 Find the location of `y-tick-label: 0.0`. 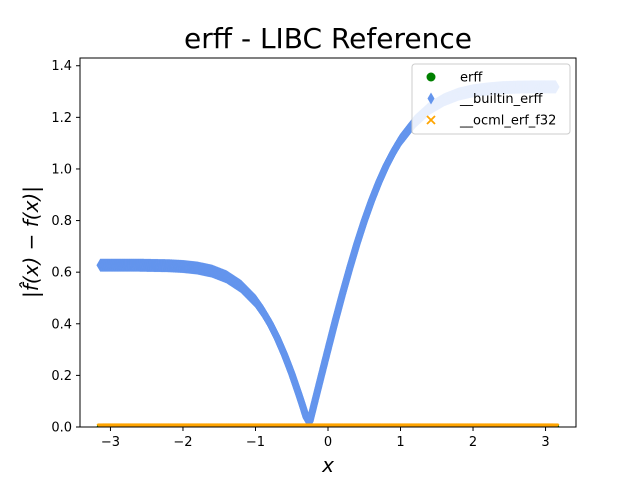

y-tick-label: 0.0 is located at coordinates (61, 428).